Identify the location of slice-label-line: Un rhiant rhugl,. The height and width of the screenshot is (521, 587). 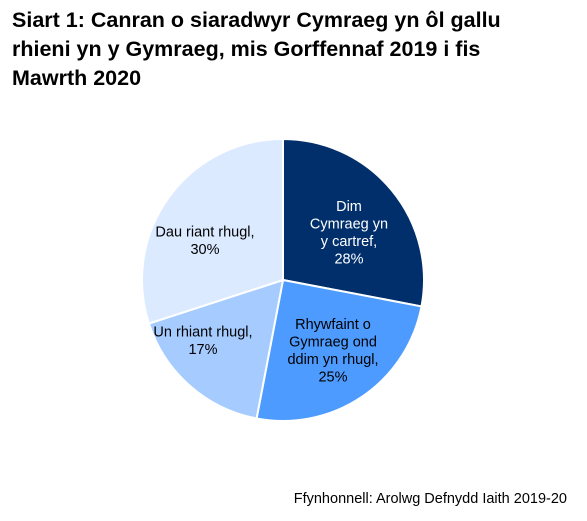
(202, 332).